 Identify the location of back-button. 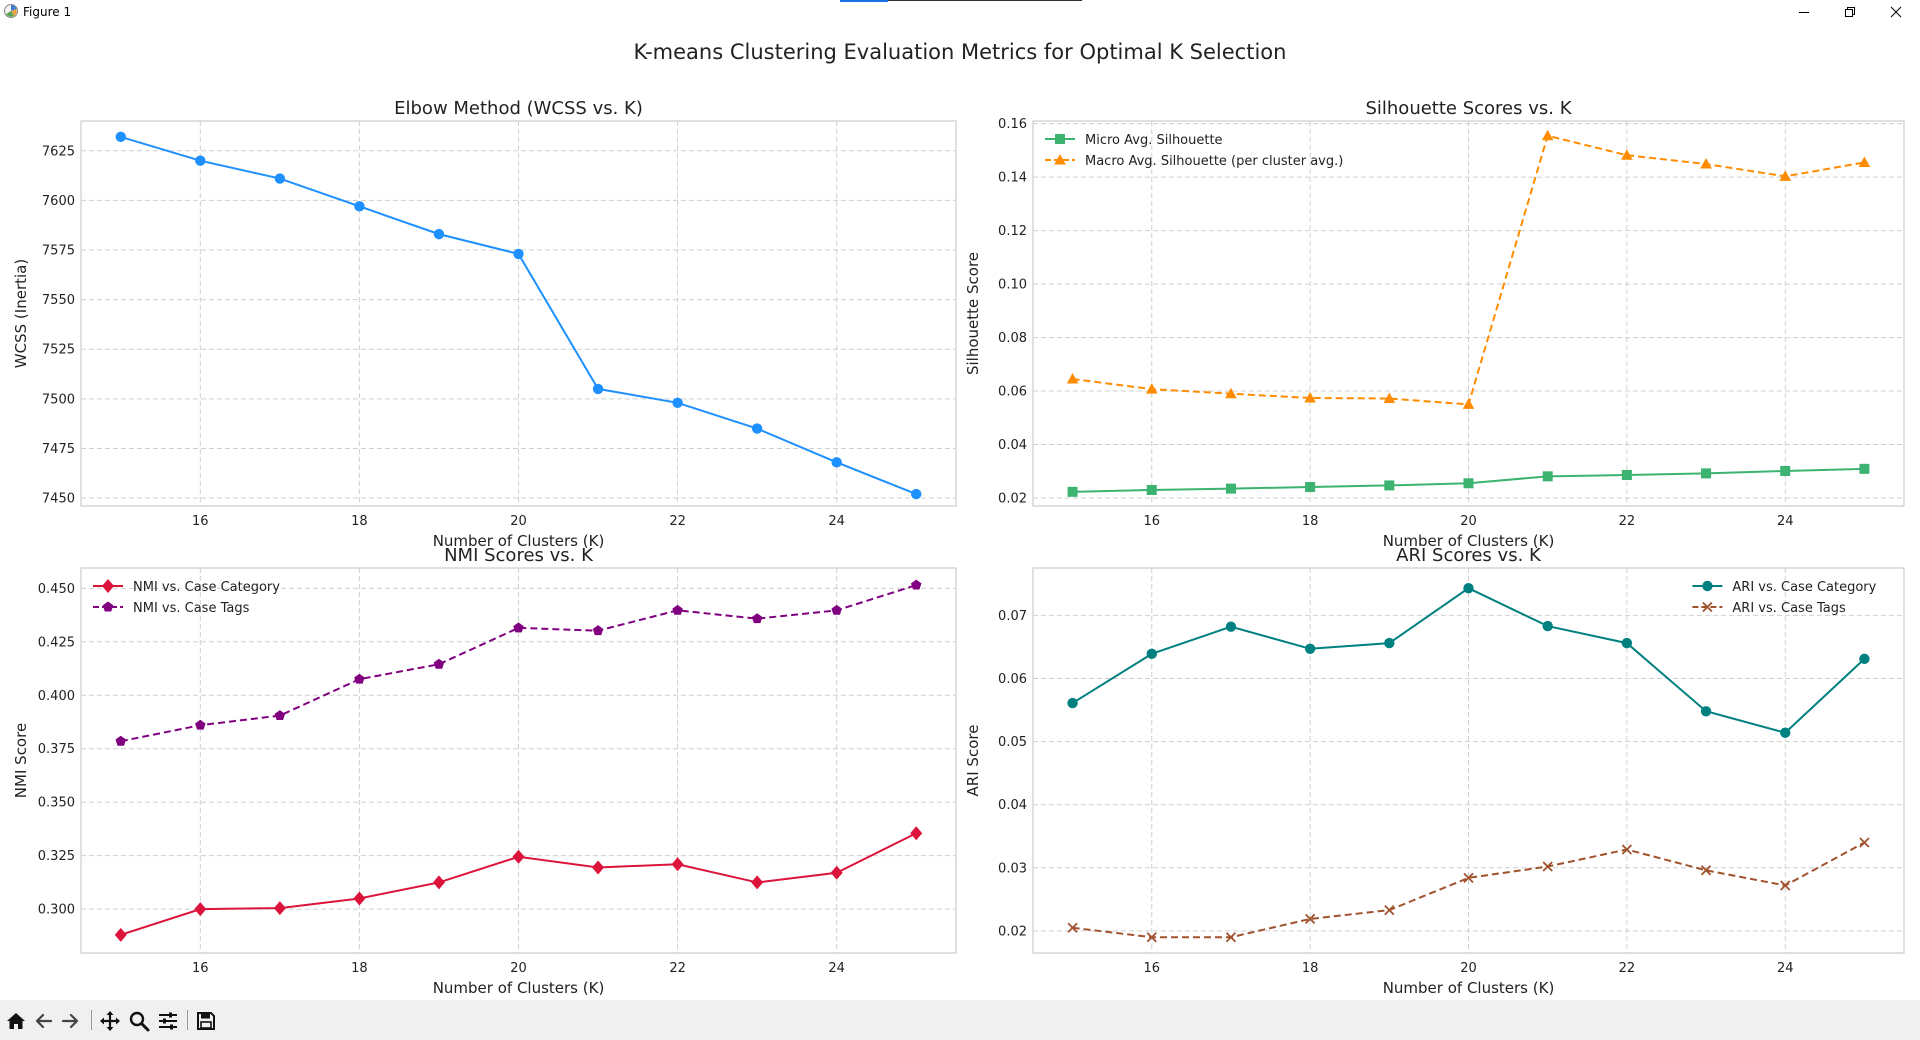
(44, 1021).